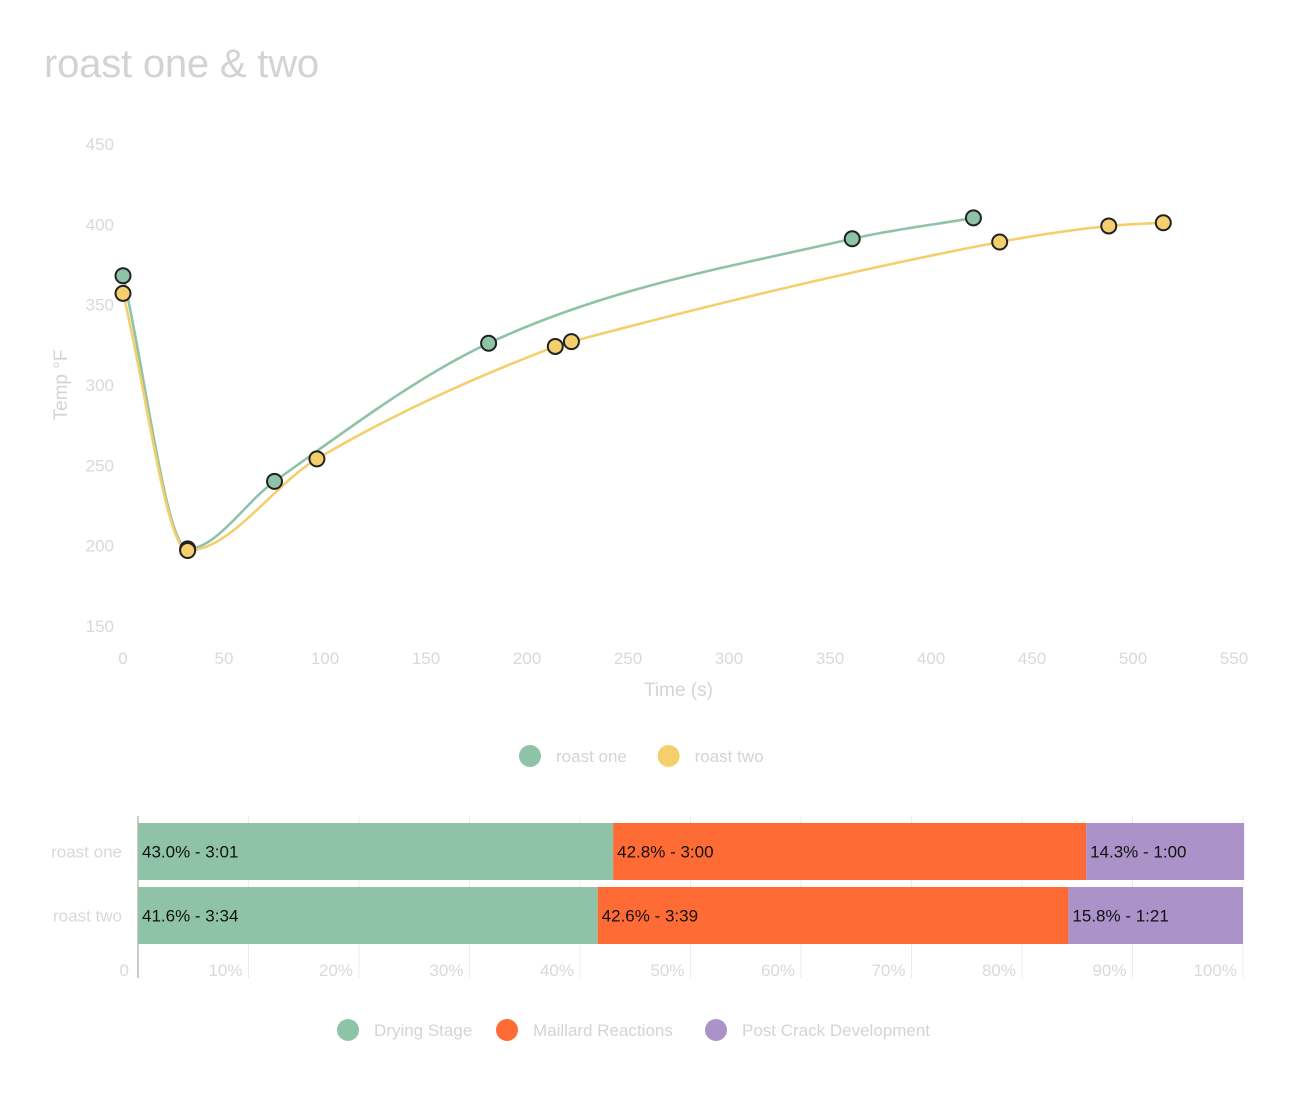 Image resolution: width=1300 pixels, height=1093 pixels. I want to click on x-tick-label: 100%, so click(1215, 970).